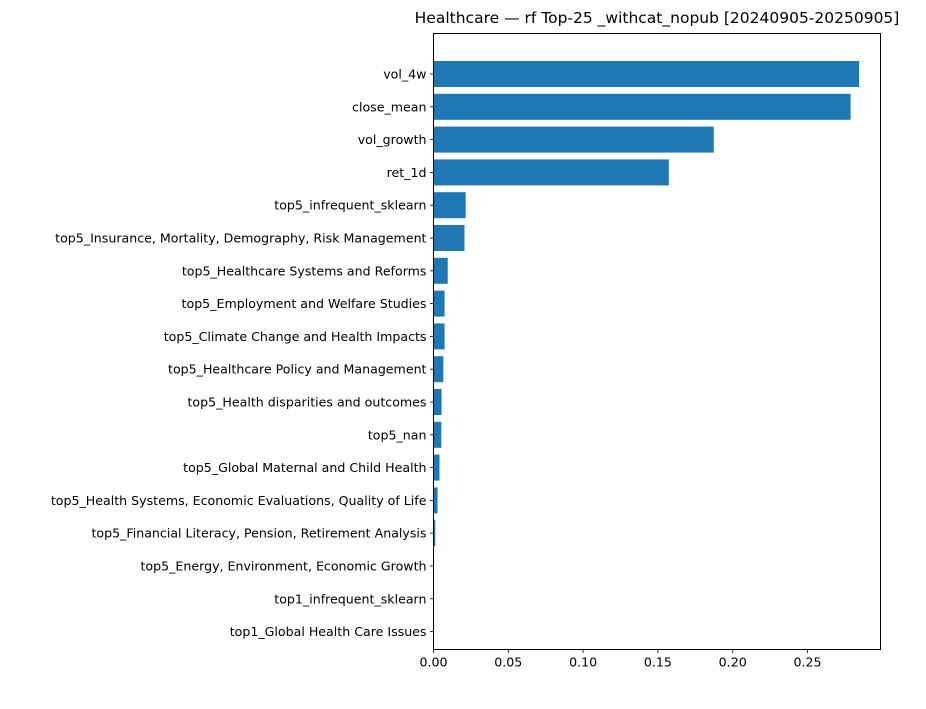 This screenshot has width=926, height=709. I want to click on y-tick-label: top5_Global Maternal and Child Health, so click(304, 467).